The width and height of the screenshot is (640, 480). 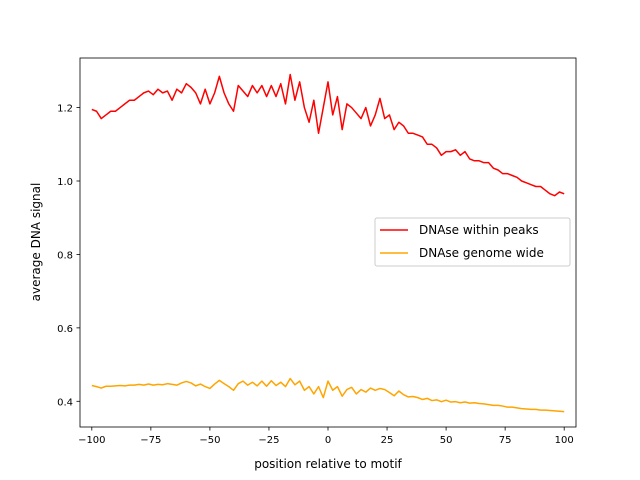 I want to click on legend-label-within-peaks: DNAse within peaks, so click(x=479, y=230).